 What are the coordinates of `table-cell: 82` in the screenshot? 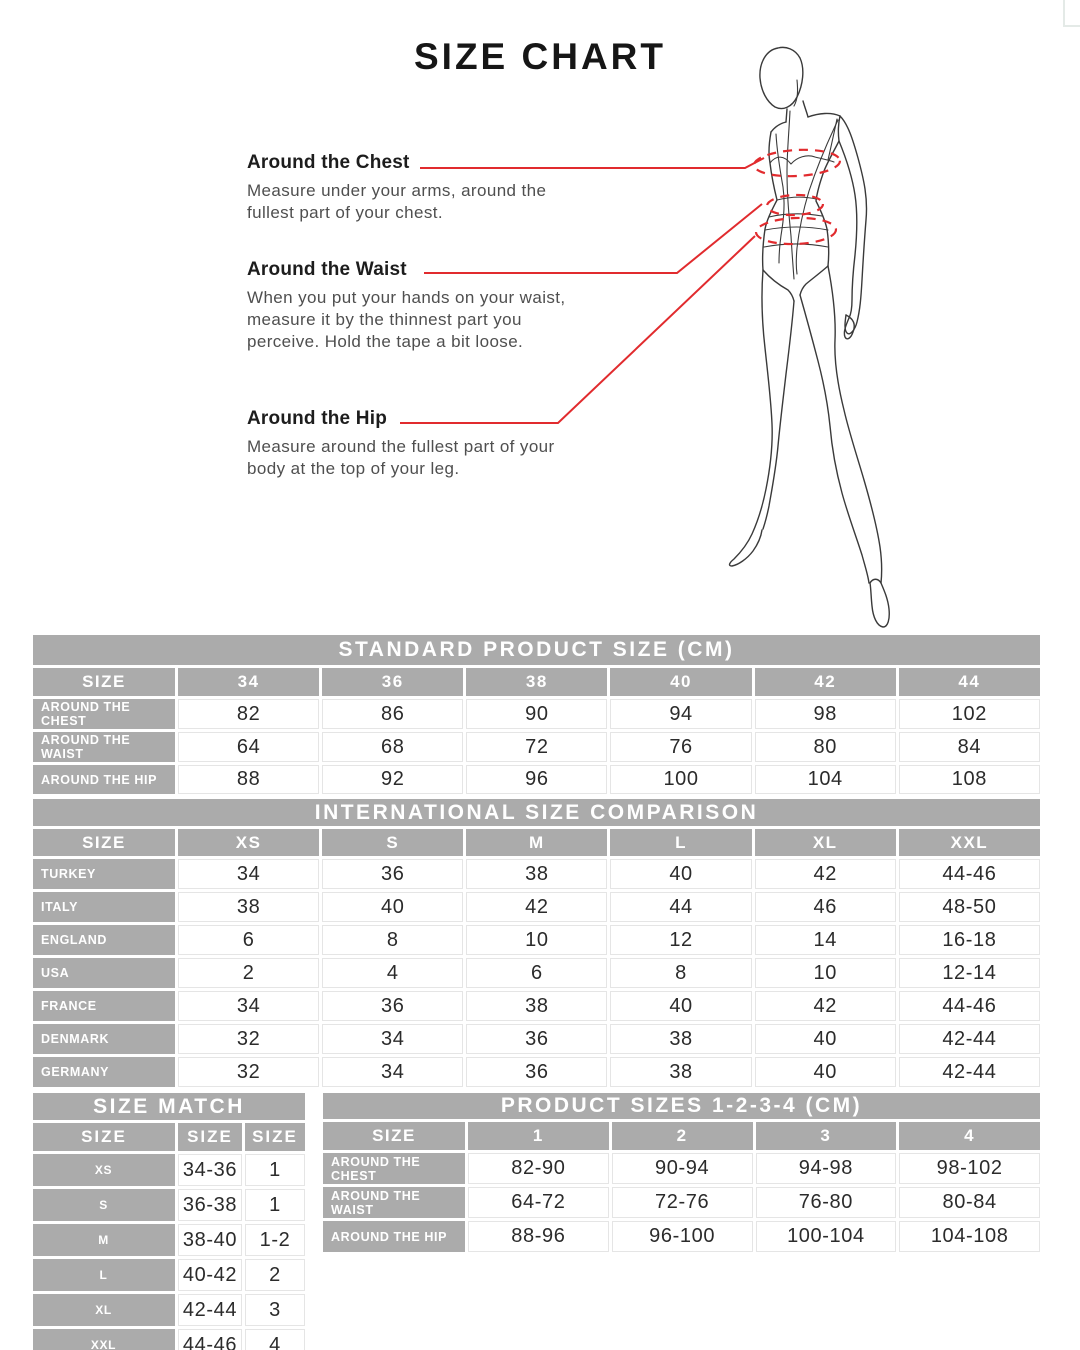 It's located at (249, 714).